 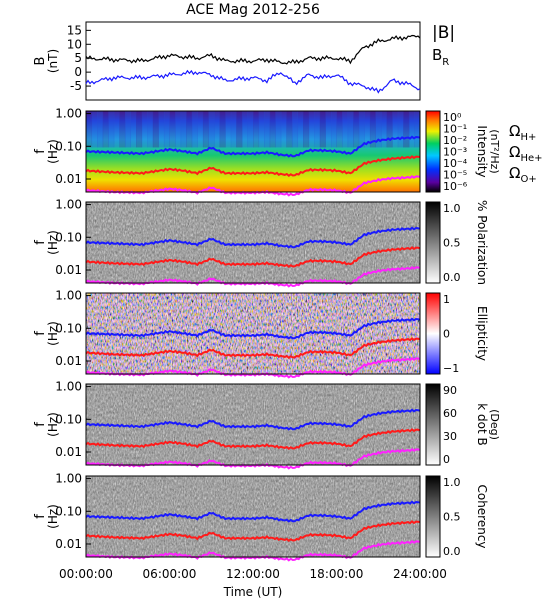 I want to click on colorbar-tick-label: 10⁻², so click(x=455, y=140).